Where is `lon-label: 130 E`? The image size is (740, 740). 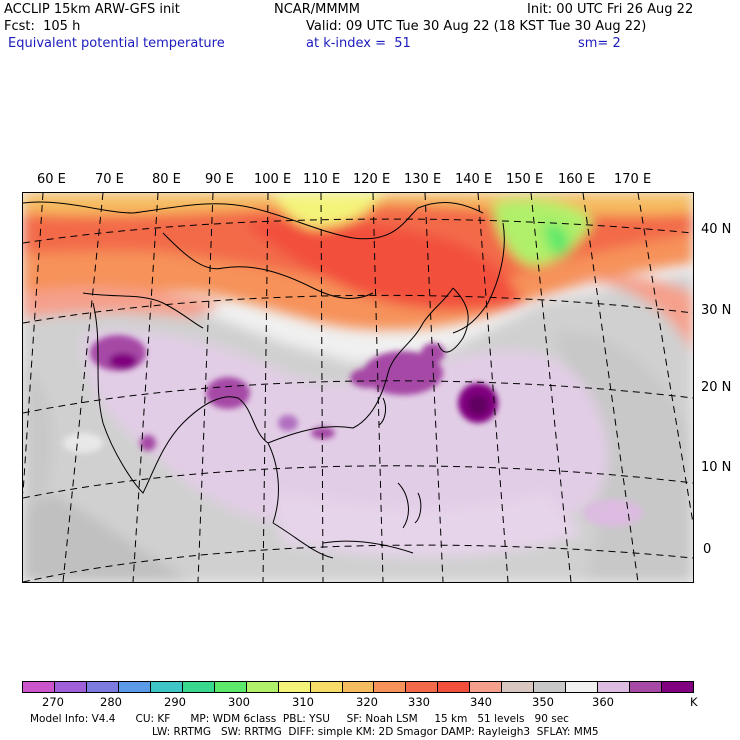 lon-label: 130 E is located at coordinates (423, 179).